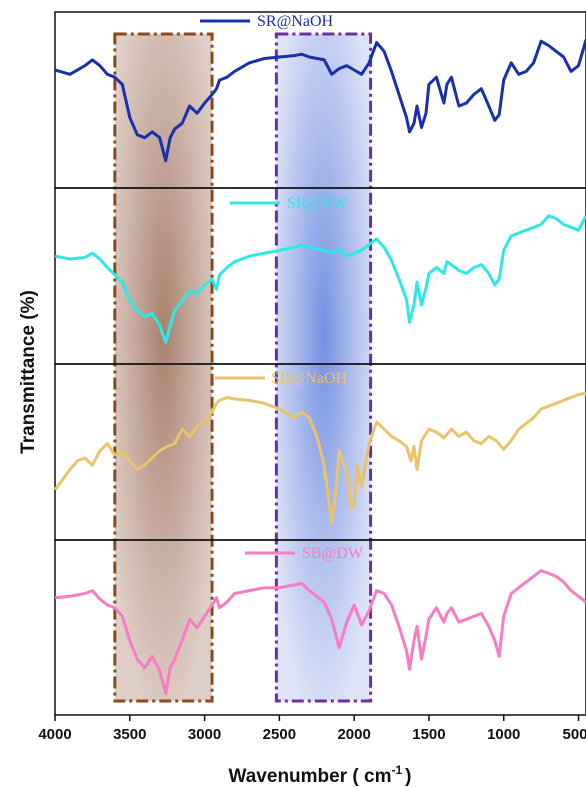 The width and height of the screenshot is (586, 787). Describe the element at coordinates (353, 734) in the screenshot. I see `x-tick-label-5: 2000` at that location.